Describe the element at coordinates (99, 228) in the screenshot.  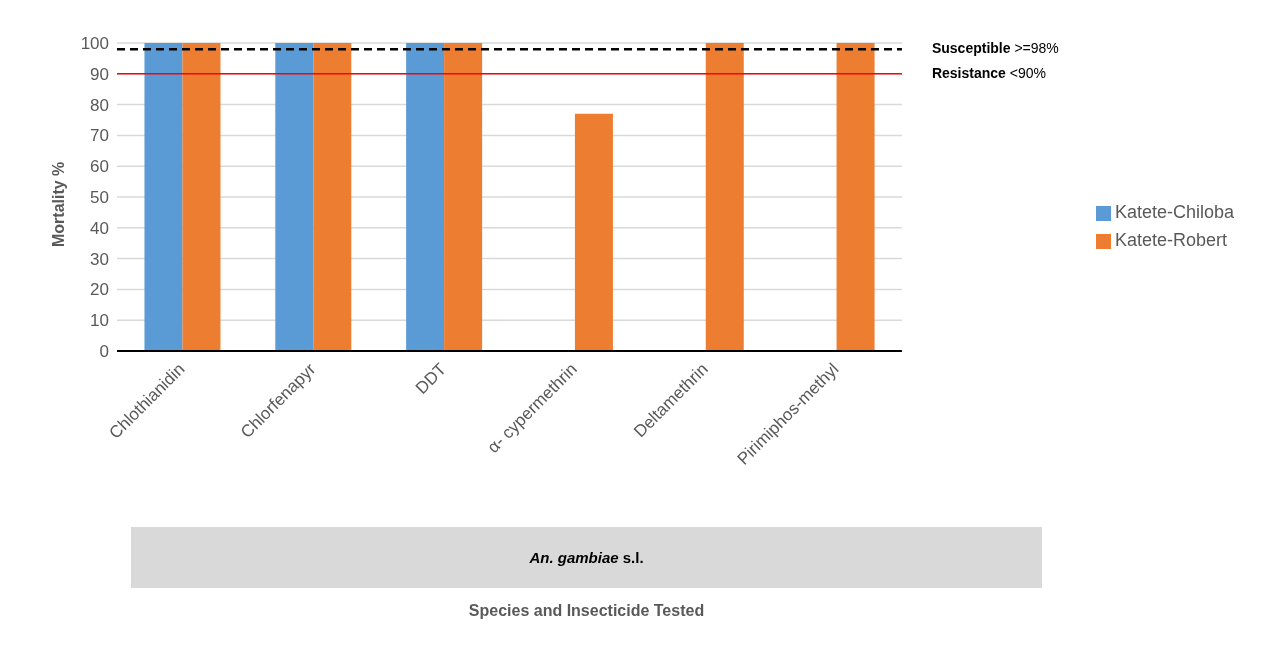
I see `y-tick-label: 40` at that location.